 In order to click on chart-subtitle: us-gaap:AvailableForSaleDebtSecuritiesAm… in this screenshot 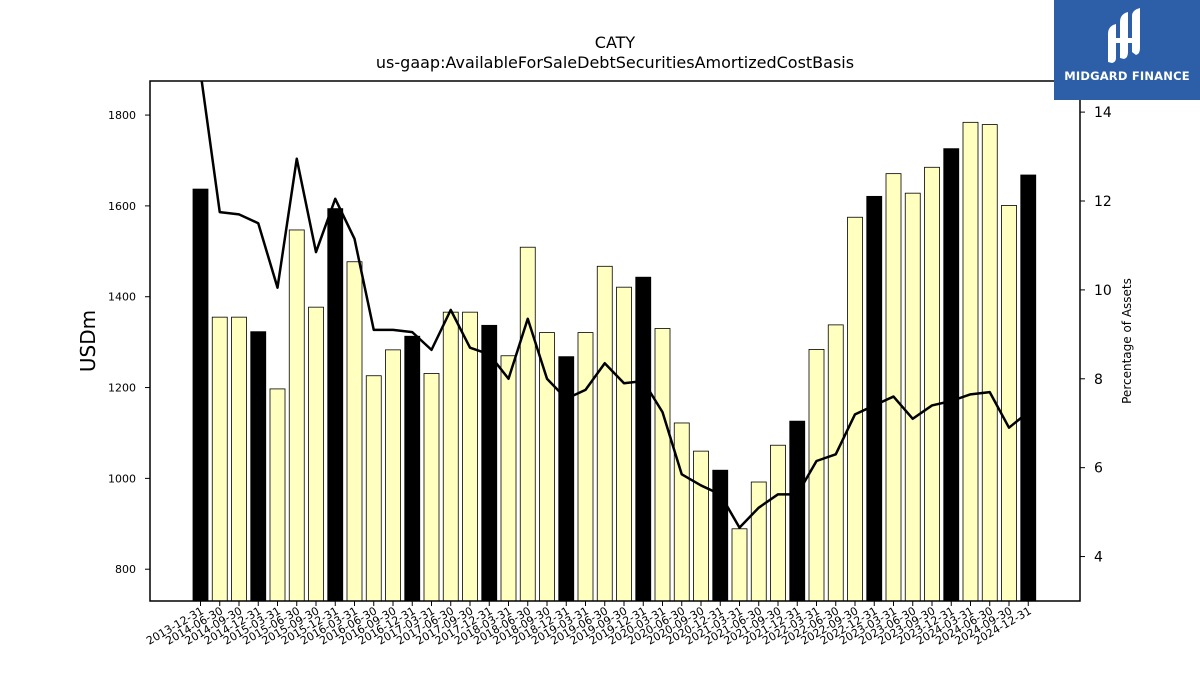, I will do `click(615, 62)`.